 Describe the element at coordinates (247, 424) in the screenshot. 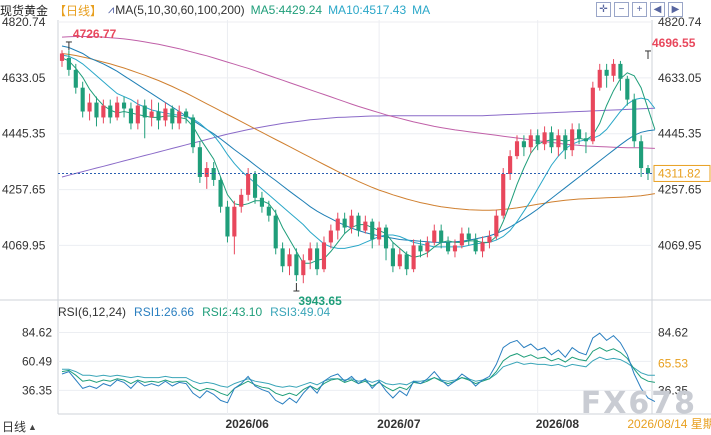

I see `time-tick: 2026/06` at that location.